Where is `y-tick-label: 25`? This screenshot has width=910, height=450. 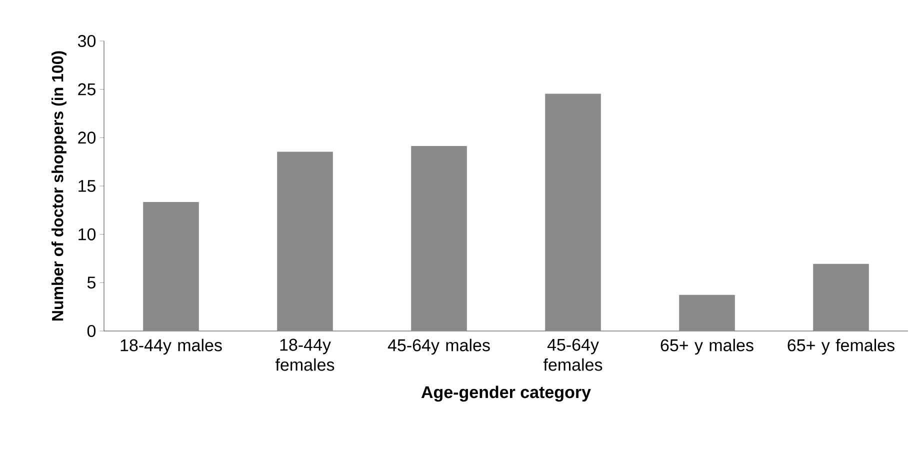 y-tick-label: 25 is located at coordinates (87, 89).